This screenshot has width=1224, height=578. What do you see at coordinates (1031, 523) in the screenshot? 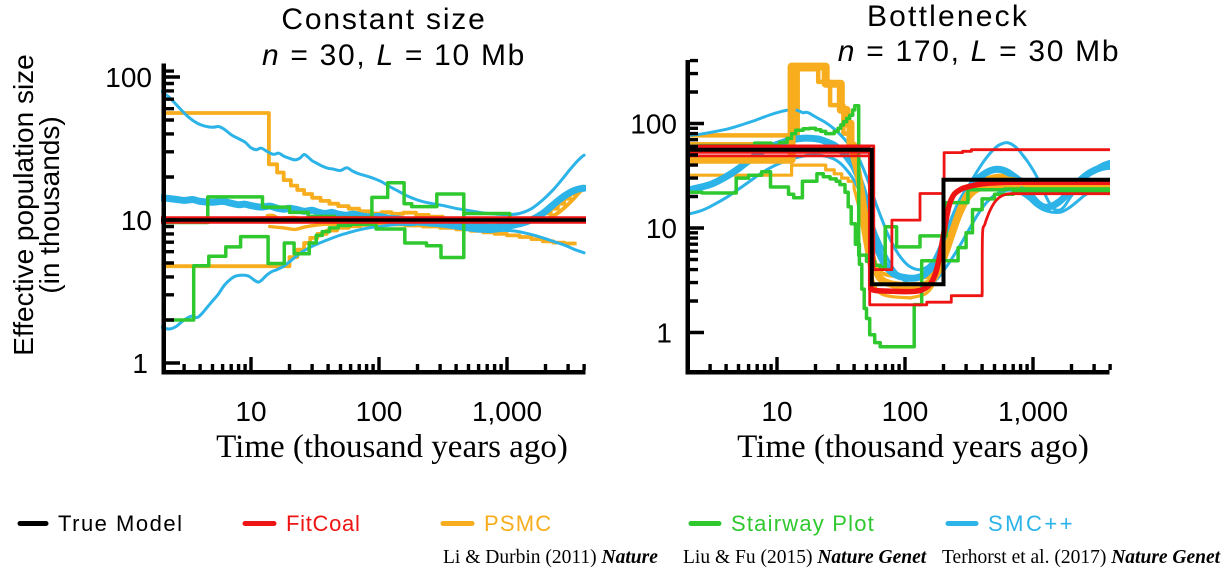
I see `svg-text: SMC++` at bounding box center [1031, 523].